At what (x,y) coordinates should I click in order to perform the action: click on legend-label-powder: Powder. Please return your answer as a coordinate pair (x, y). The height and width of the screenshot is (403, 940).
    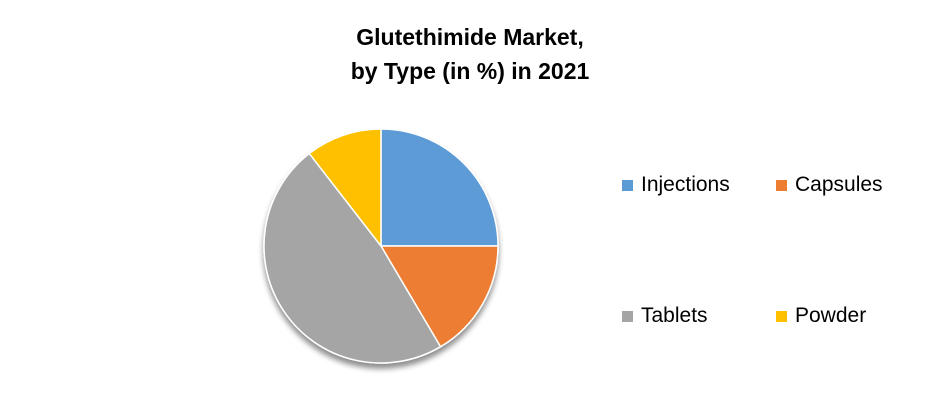
    Looking at the image, I should click on (831, 315).